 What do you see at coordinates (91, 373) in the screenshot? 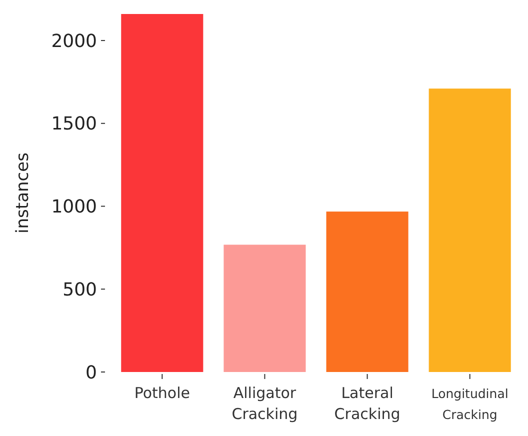
I see `y-tick-label: 0` at bounding box center [91, 373].